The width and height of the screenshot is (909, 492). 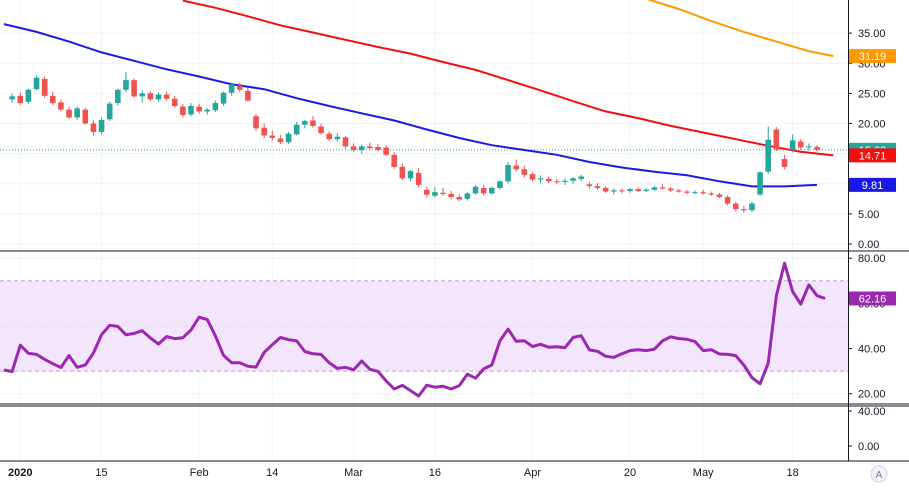 What do you see at coordinates (792, 473) in the screenshot?
I see `time-axis-label: 18` at bounding box center [792, 473].